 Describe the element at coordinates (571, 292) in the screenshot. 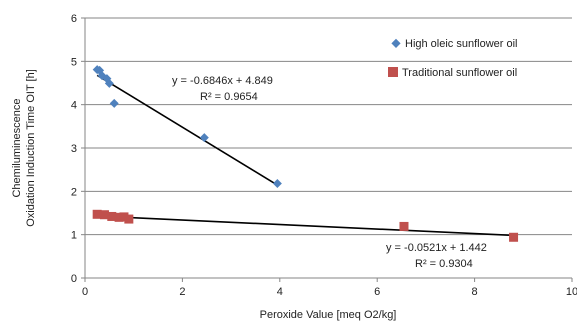

I see `x-tick-label-10: 10` at that location.